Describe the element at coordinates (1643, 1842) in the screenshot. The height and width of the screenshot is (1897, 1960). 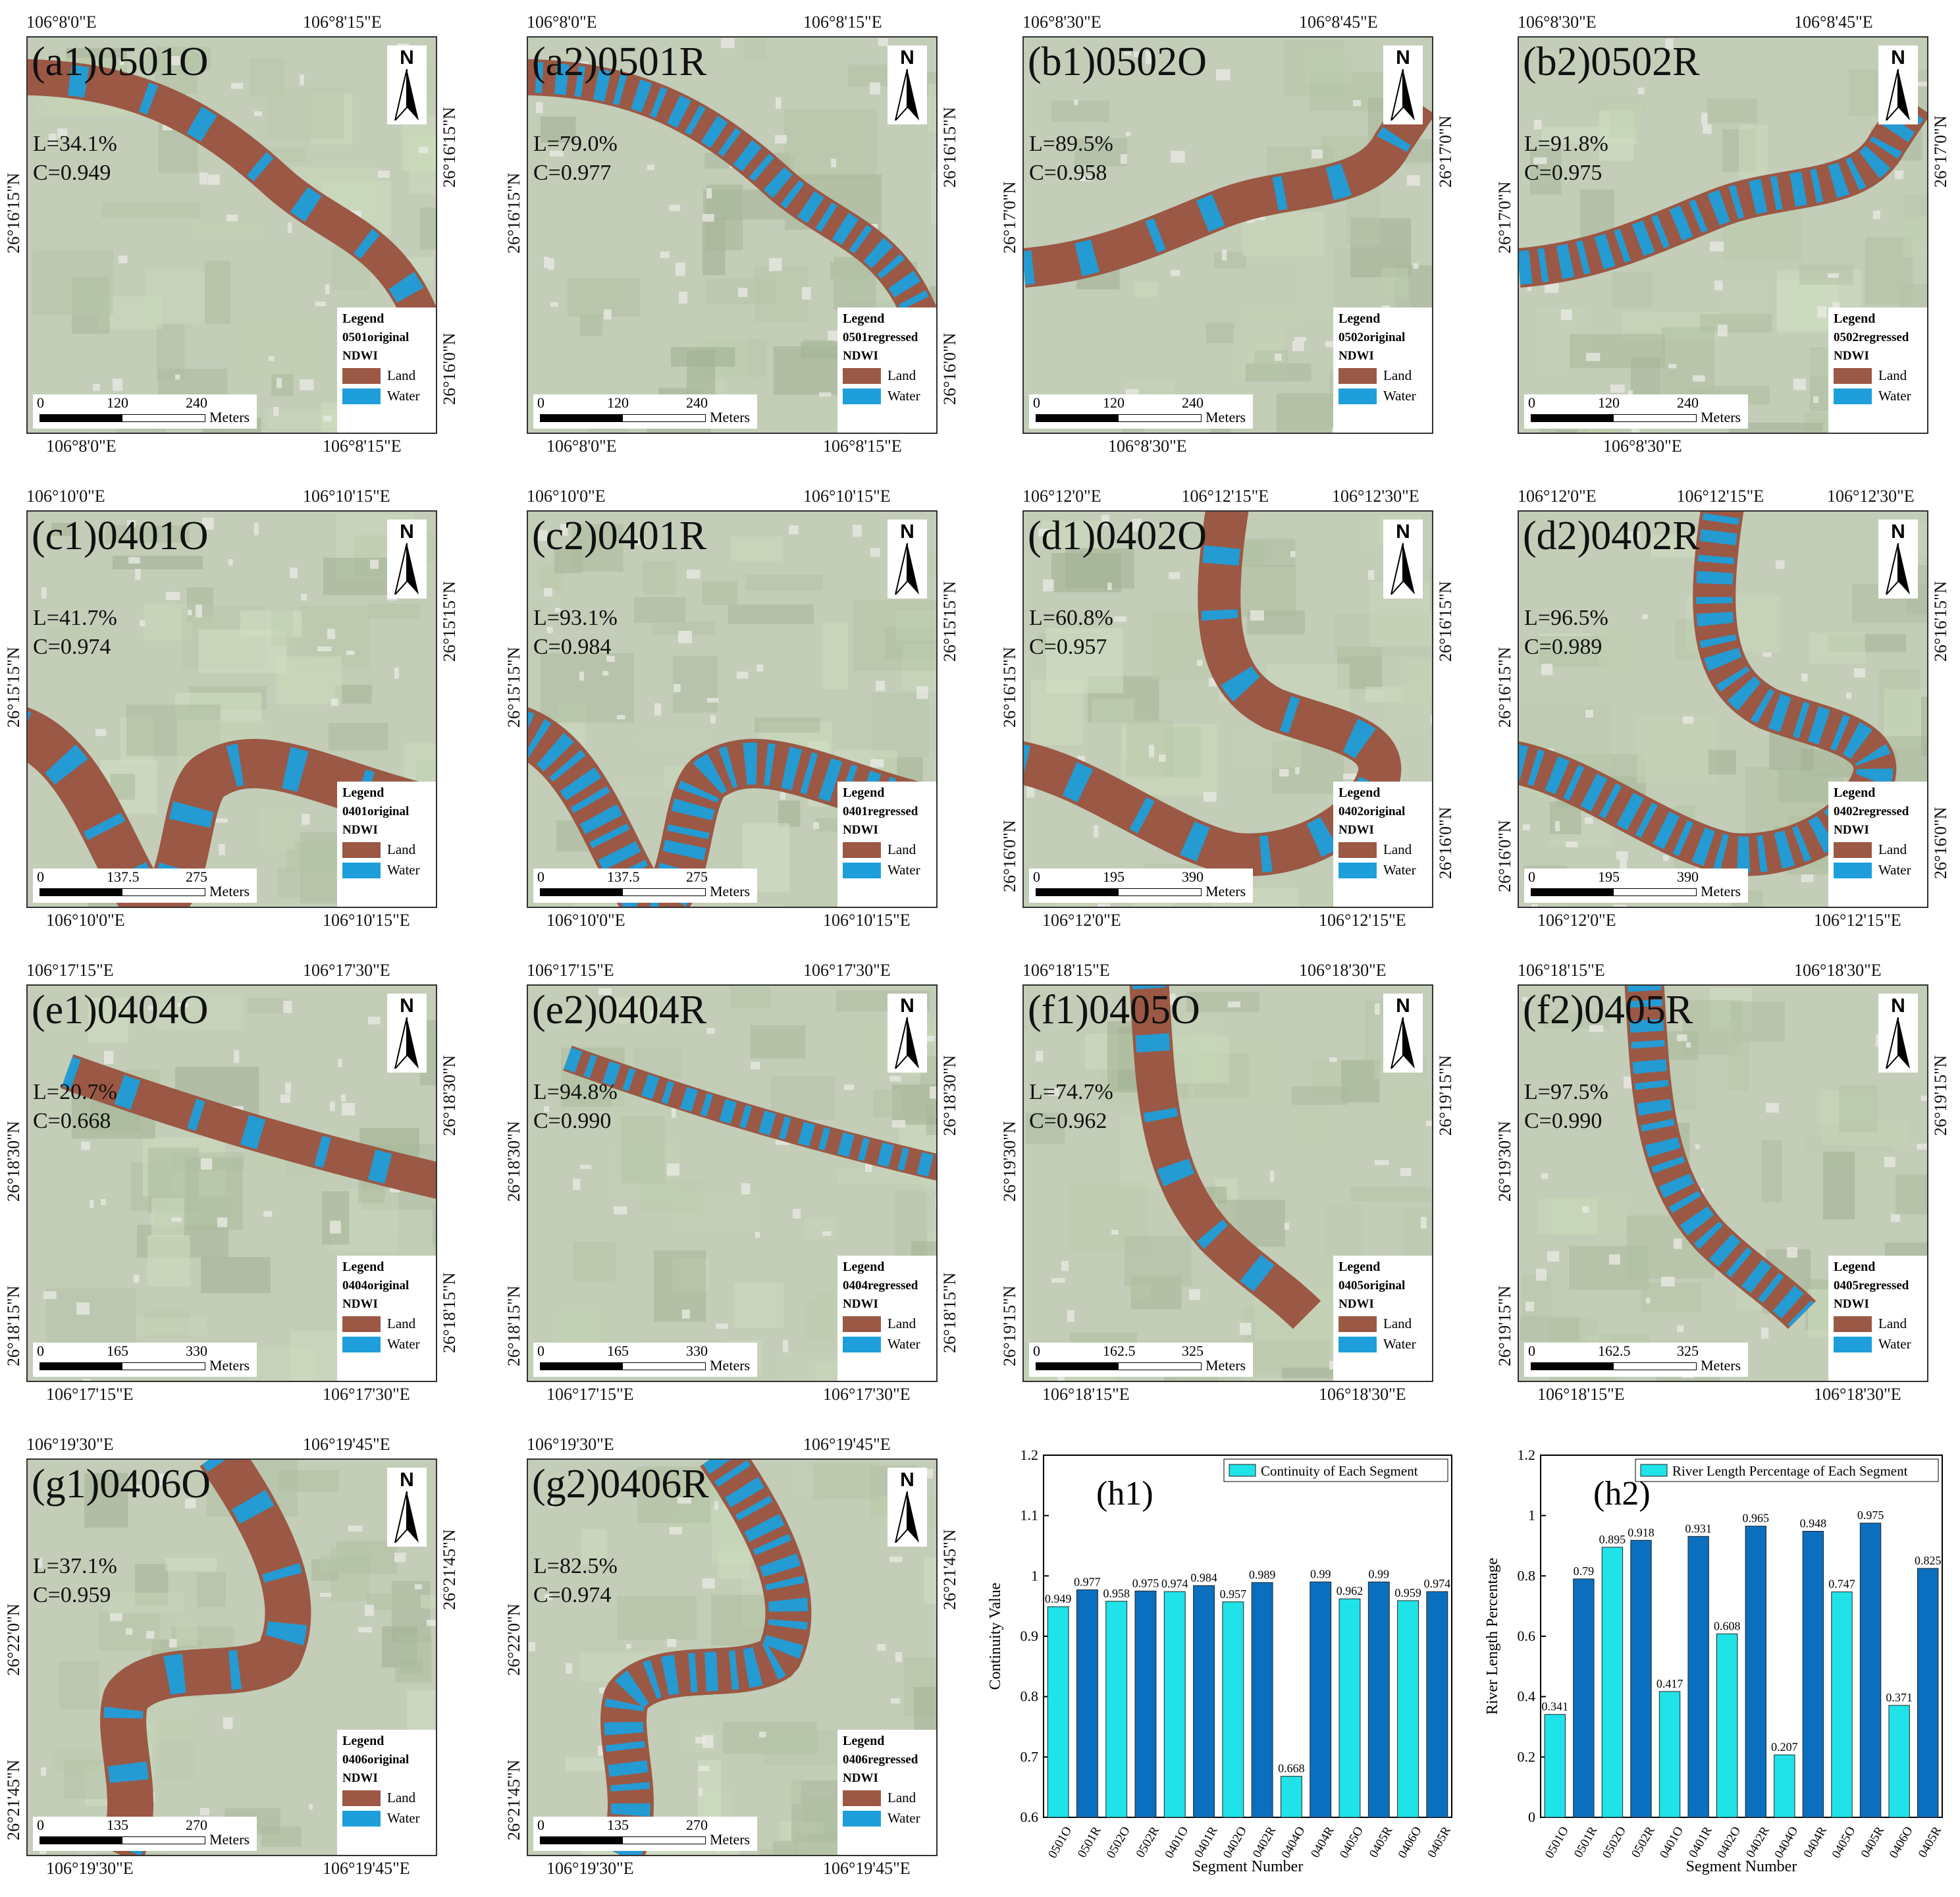
I see `x-tick-label: 0502R` at that location.